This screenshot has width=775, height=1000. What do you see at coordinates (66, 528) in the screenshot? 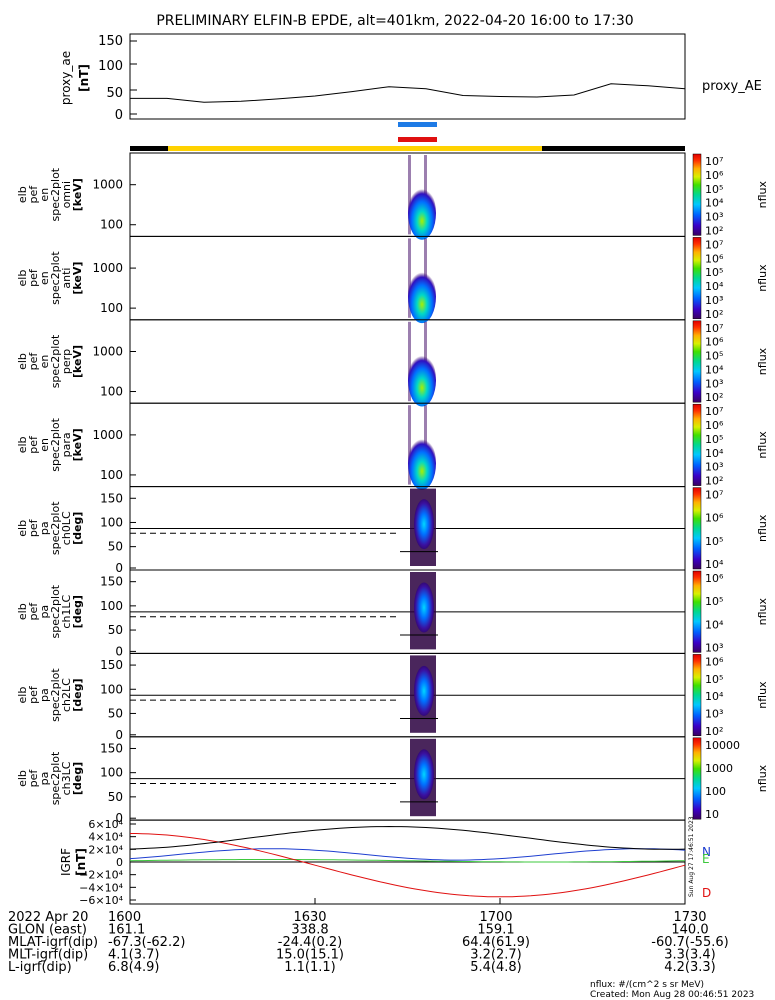
I see `panel-ylabel: ch0LC` at bounding box center [66, 528].